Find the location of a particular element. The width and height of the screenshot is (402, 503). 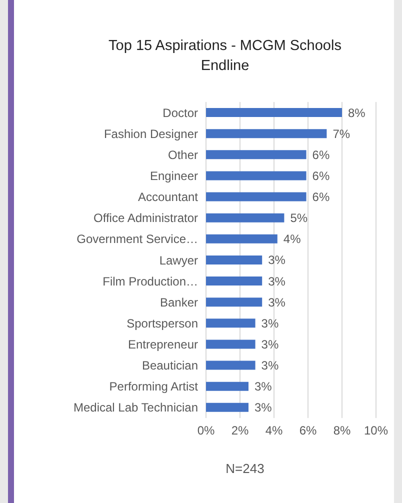

y-tick-label: Lawyer is located at coordinates (178, 260).